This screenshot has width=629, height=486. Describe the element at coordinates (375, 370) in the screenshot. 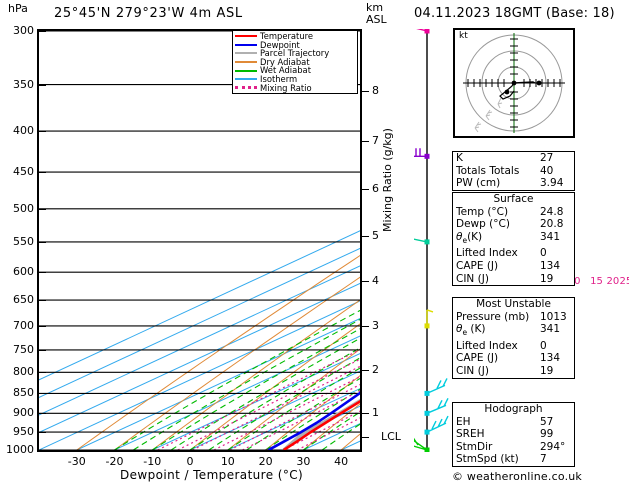

I see `height-tick-label: 2` at that location.